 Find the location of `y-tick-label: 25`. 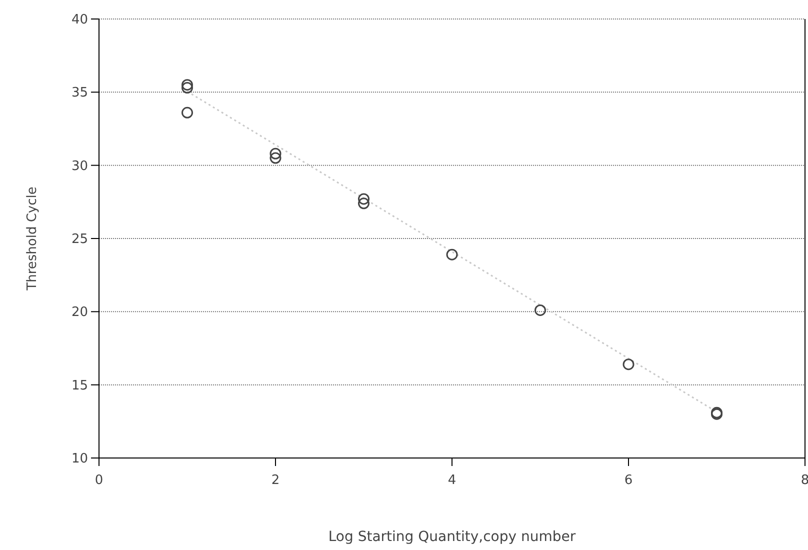

y-tick-label: 25 is located at coordinates (79, 240).